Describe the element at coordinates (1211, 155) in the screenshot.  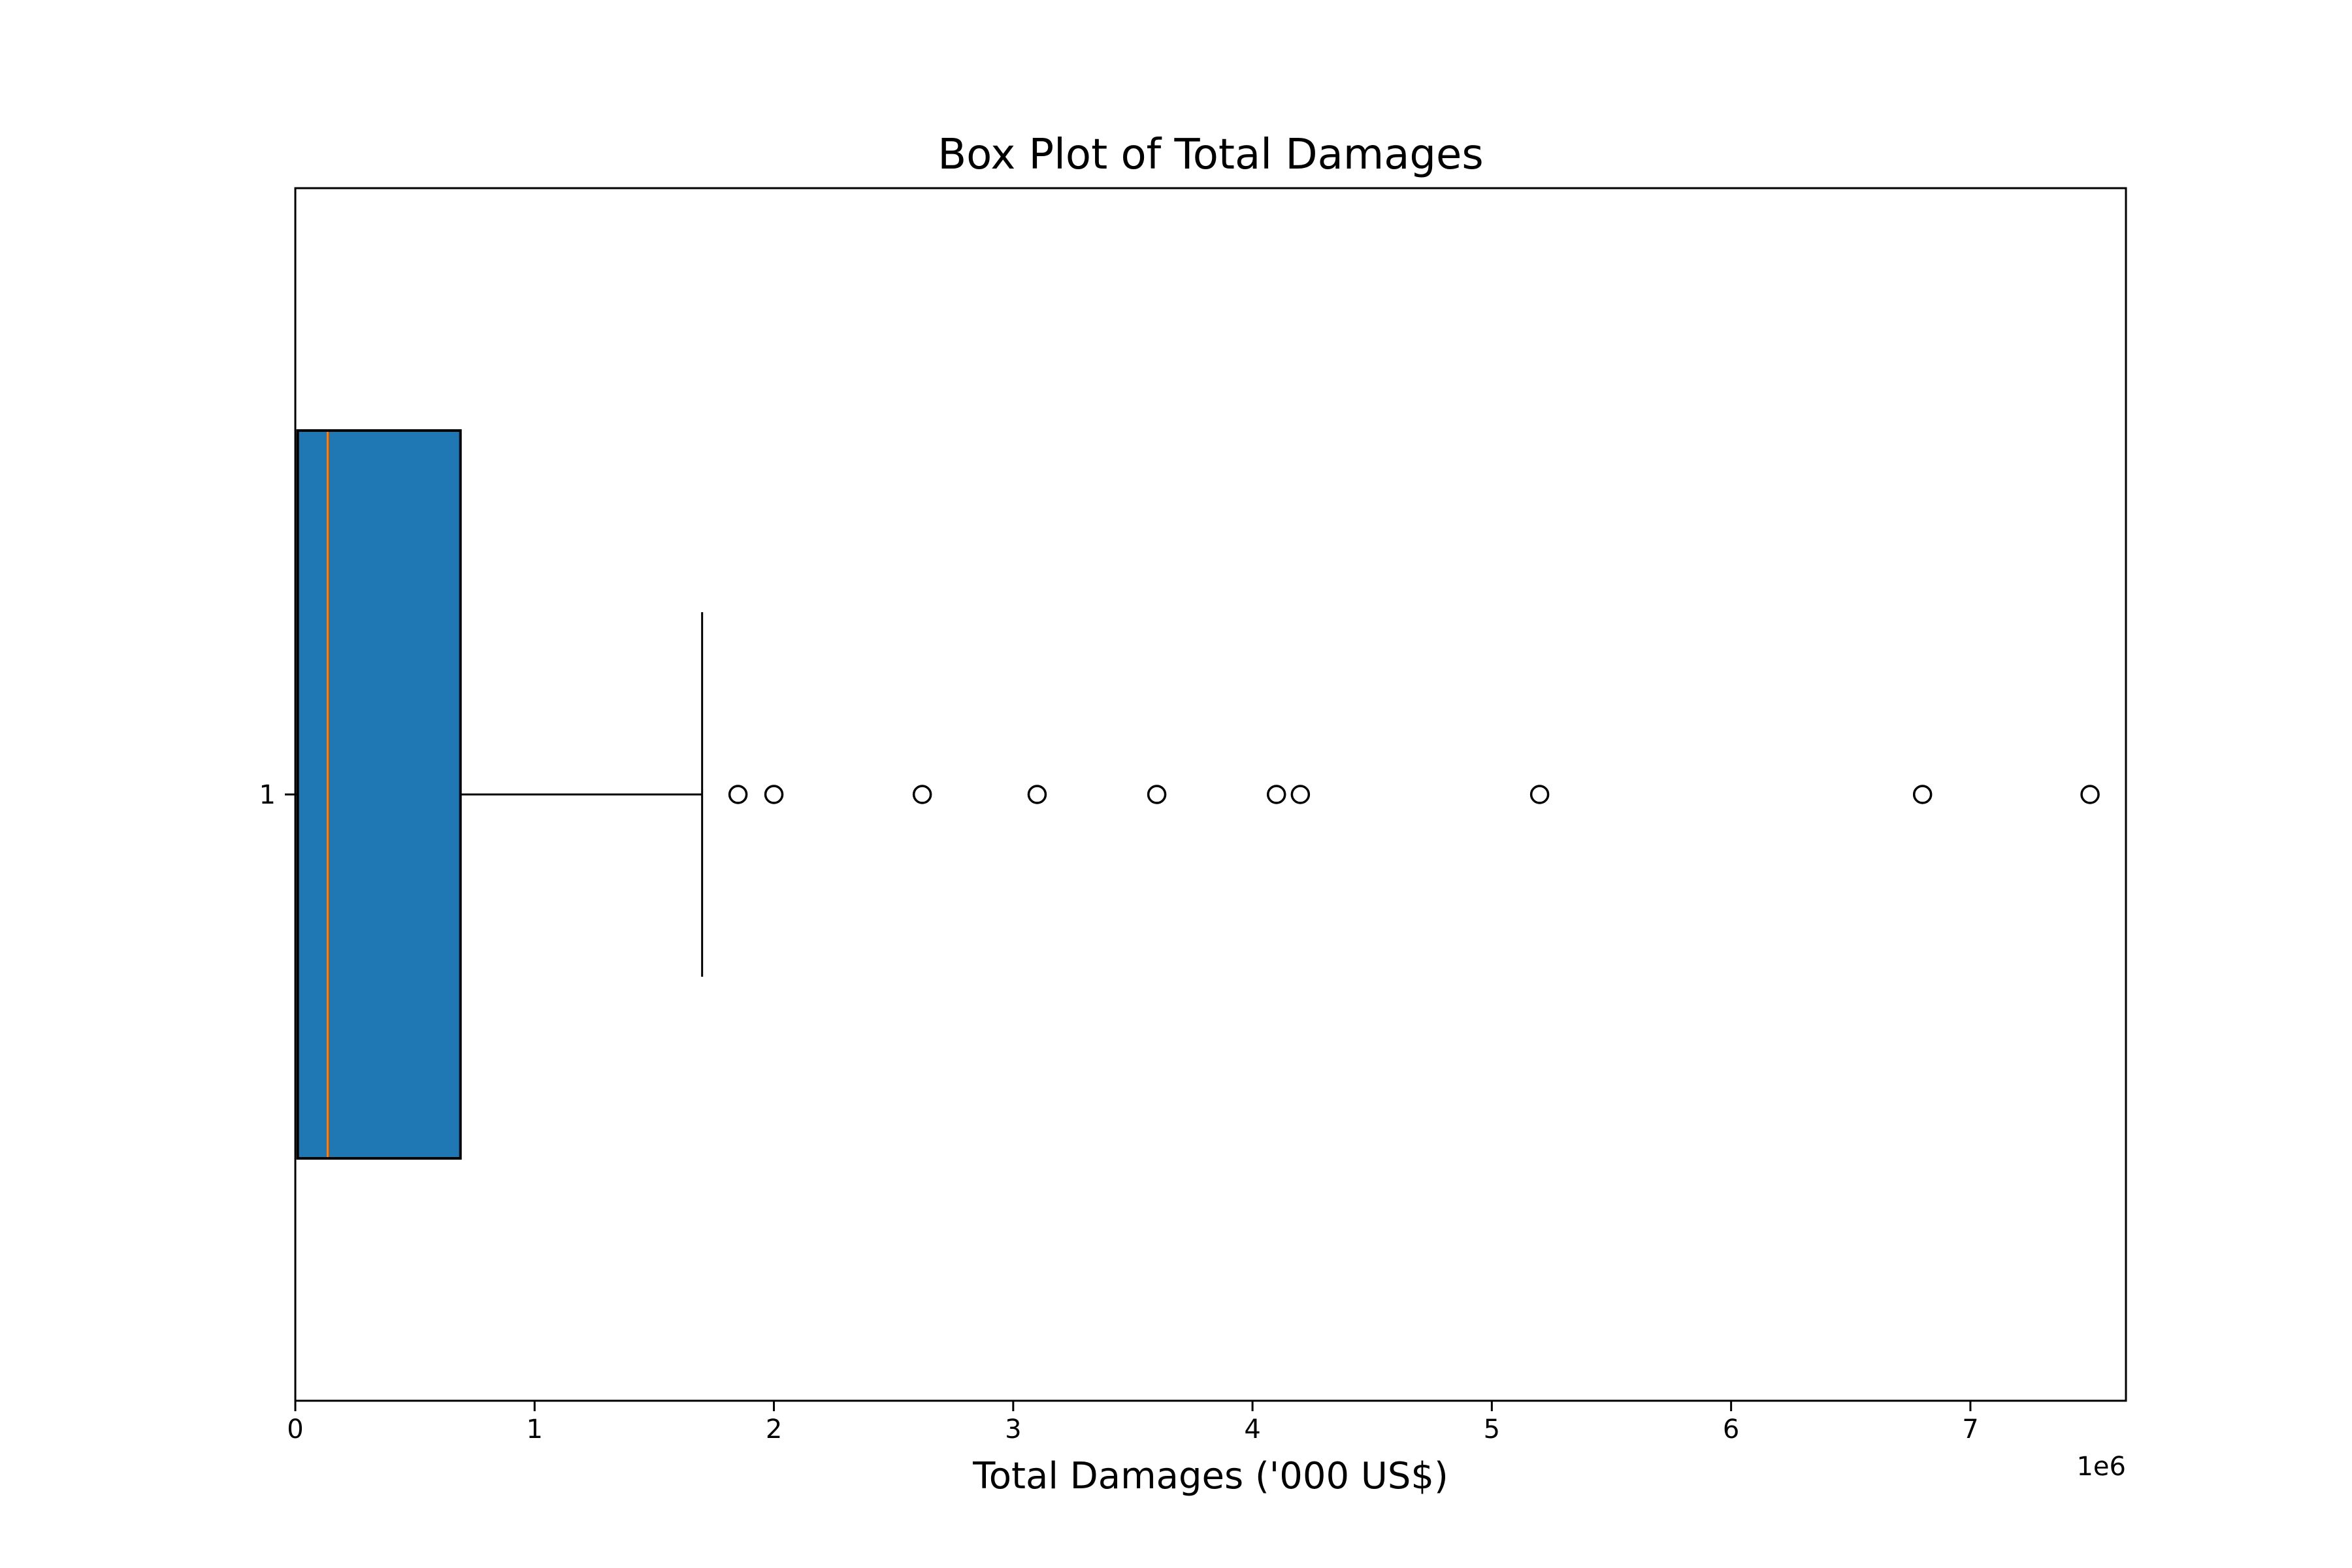
I see `chart-title: Box Plot of Total Damages` at that location.